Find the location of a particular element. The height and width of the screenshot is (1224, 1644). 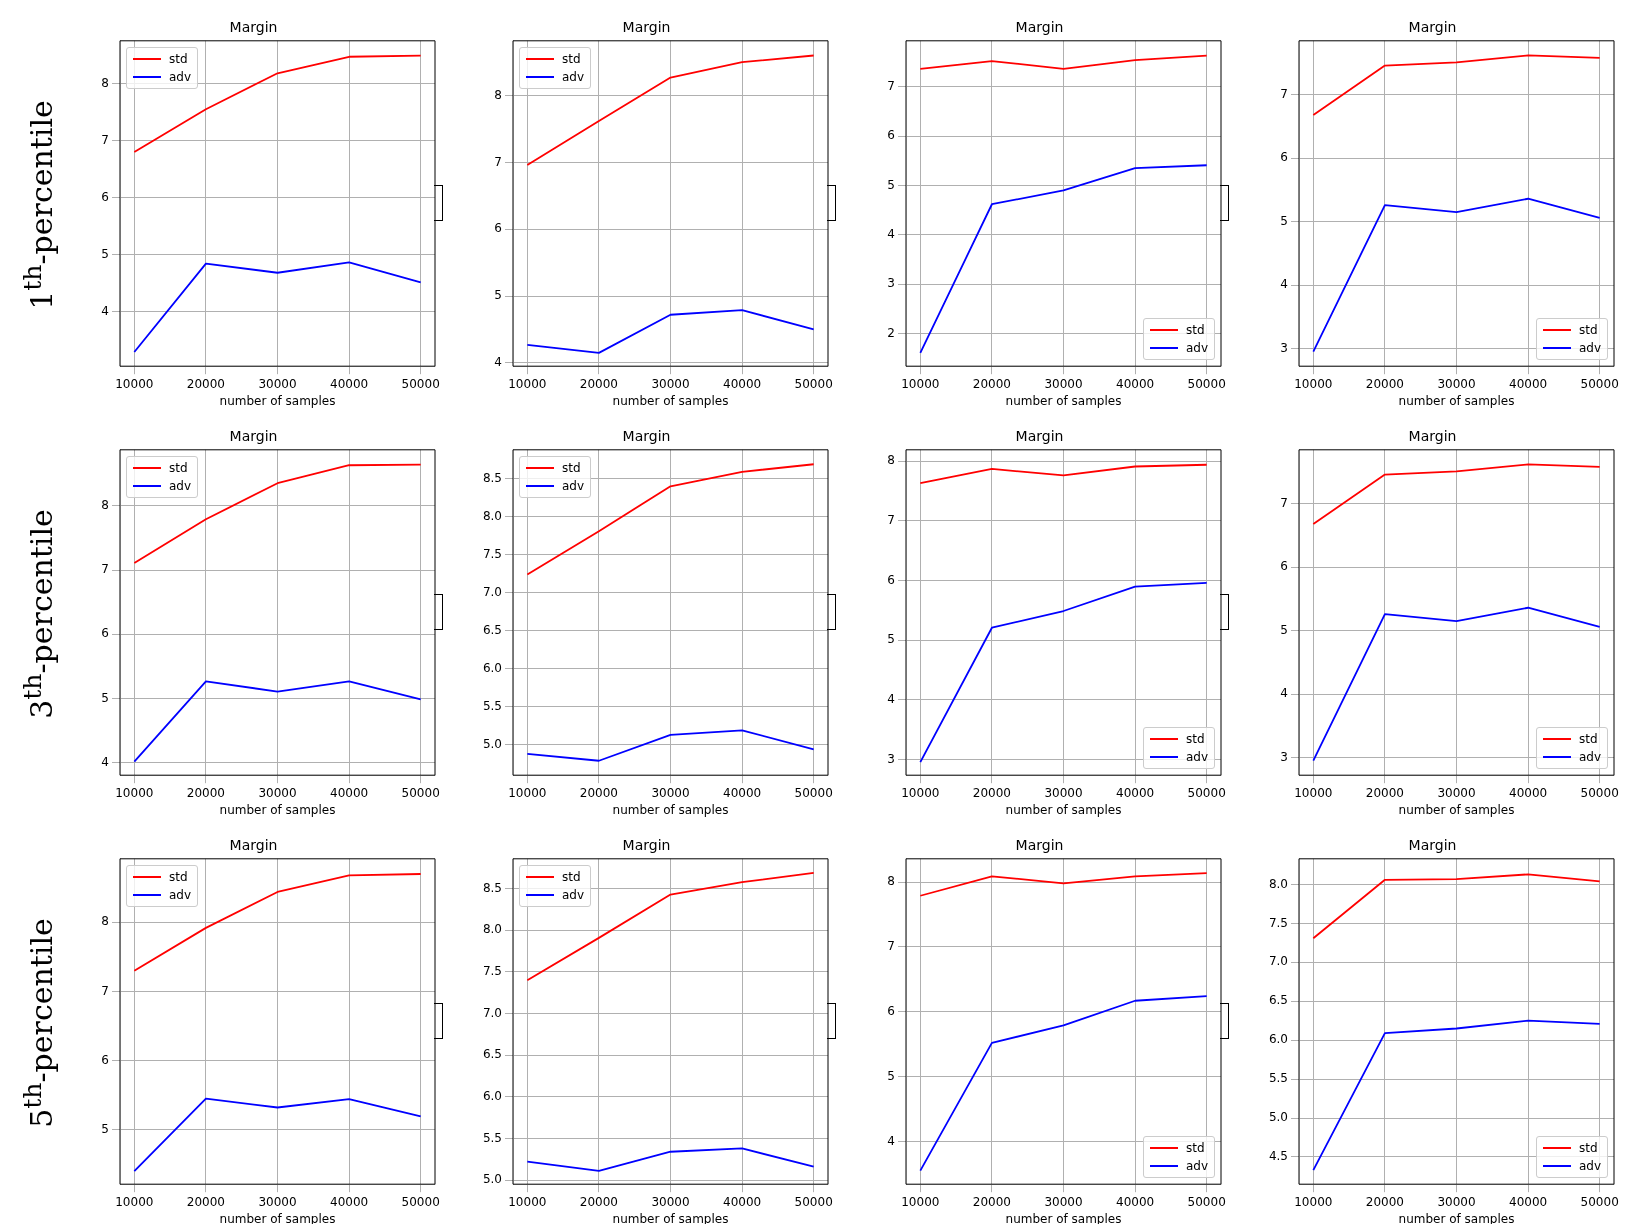

y-tick-label: 7.5 is located at coordinates (492, 553).